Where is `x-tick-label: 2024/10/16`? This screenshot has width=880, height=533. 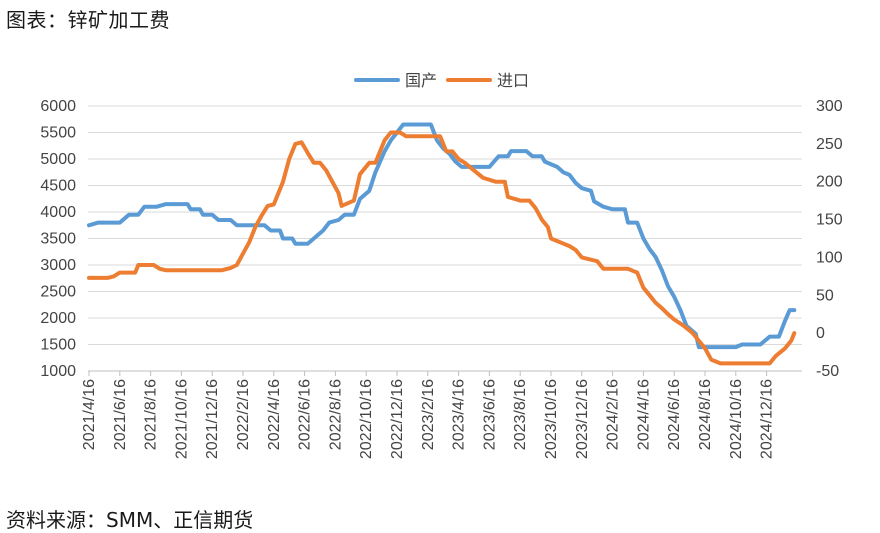
x-tick-label: 2024/10/16 is located at coordinates (736, 419).